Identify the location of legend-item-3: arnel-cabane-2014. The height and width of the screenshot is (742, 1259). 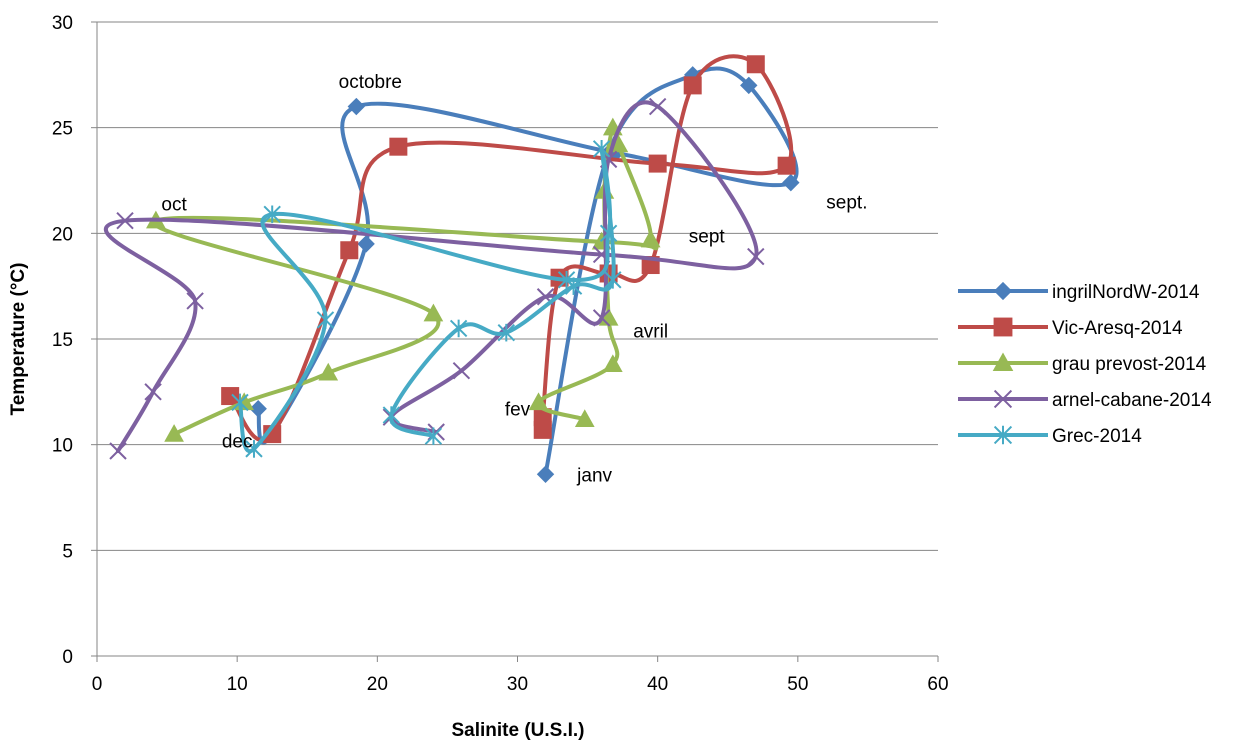
(1085, 400).